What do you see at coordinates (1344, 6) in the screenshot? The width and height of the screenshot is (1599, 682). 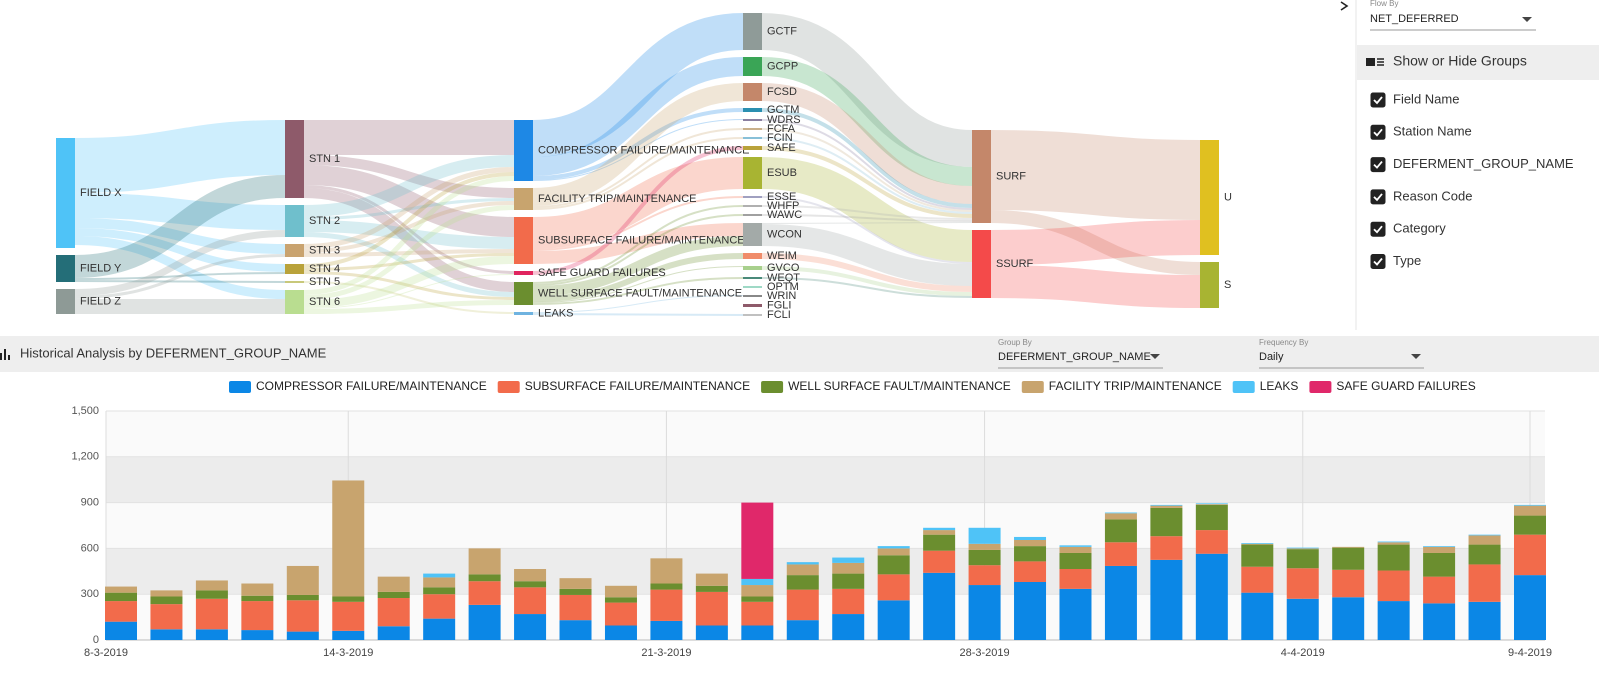 I see `collapse-arrow` at bounding box center [1344, 6].